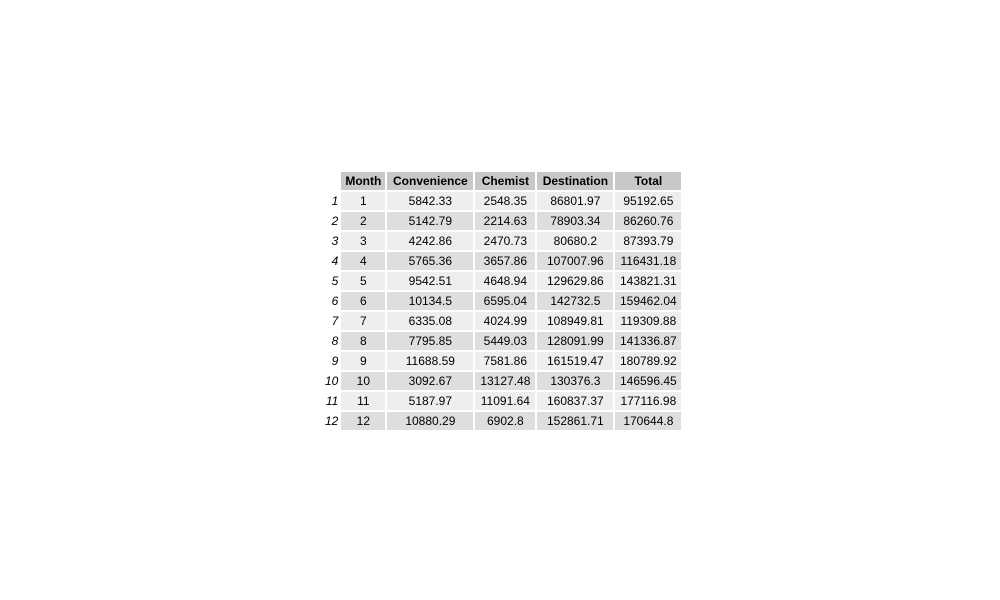  Describe the element at coordinates (648, 261) in the screenshot. I see `table-cell: 116431.18` at that location.